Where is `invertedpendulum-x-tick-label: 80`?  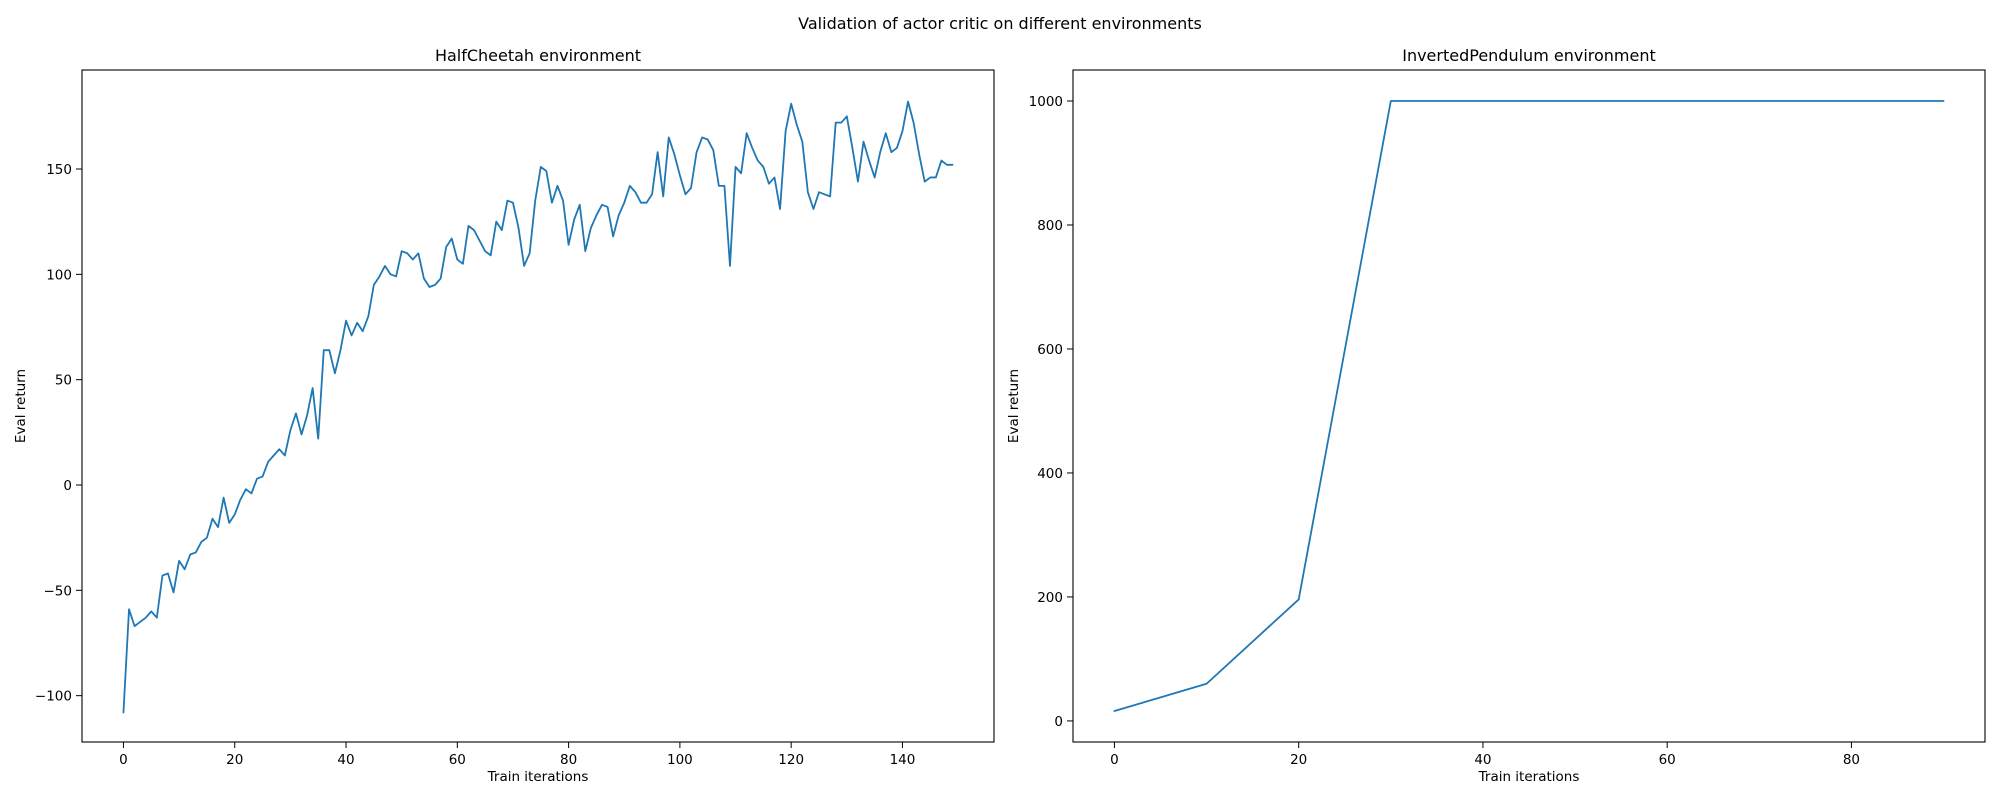
invertedpendulum-x-tick-label: 80 is located at coordinates (1851, 760).